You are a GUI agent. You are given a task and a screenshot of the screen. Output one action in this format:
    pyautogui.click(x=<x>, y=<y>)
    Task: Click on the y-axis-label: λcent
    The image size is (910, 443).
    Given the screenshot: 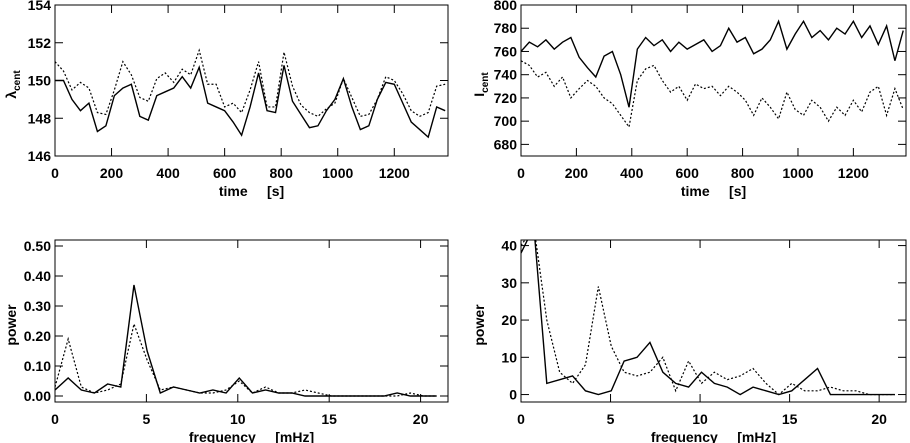 What is the action you would take?
    pyautogui.click(x=13, y=84)
    